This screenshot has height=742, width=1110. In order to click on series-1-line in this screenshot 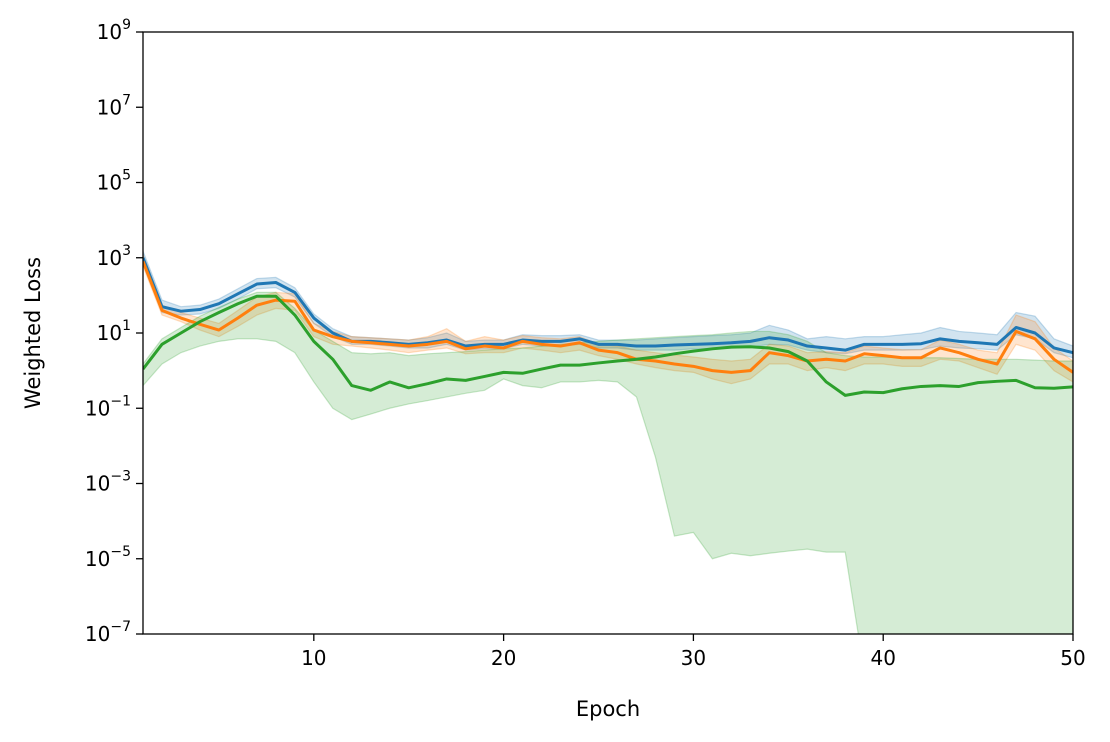, I will do `click(608, 306)`.